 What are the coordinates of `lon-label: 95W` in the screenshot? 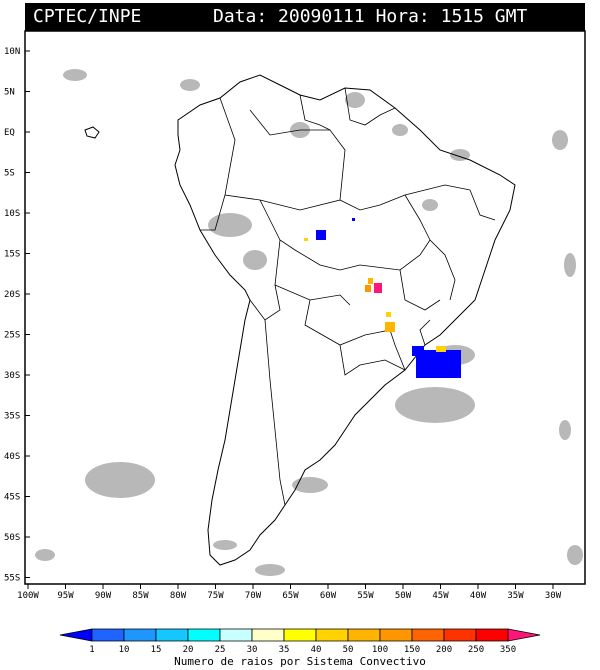 It's located at (65, 596).